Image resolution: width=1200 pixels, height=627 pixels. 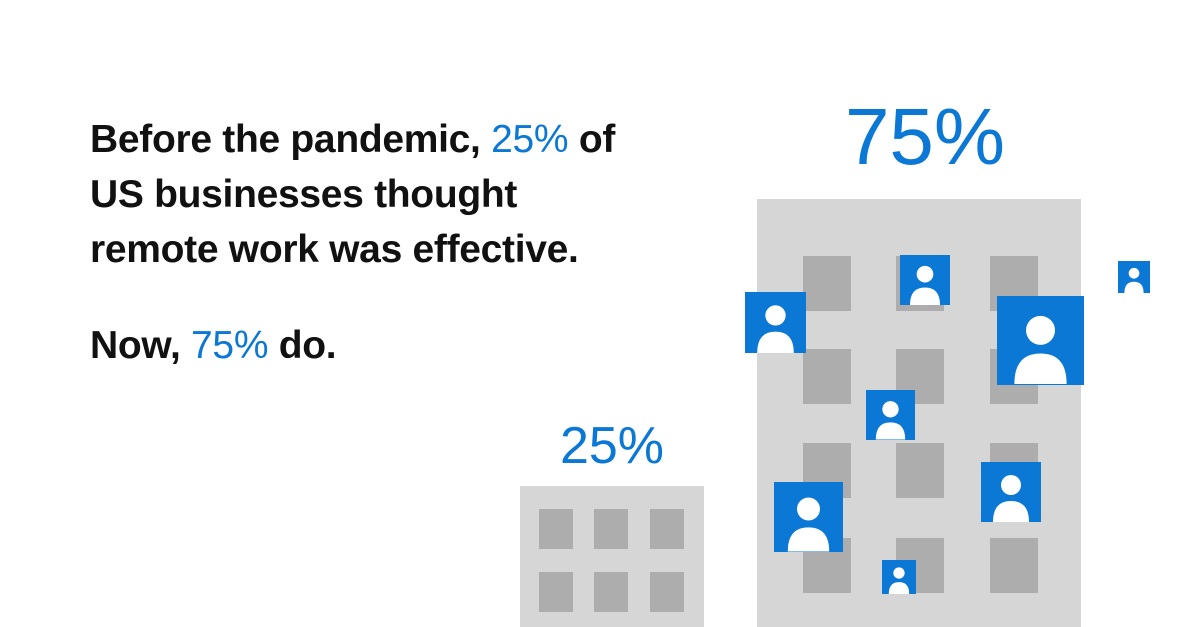 I want to click on now-pct: 75%, so click(x=230, y=345).